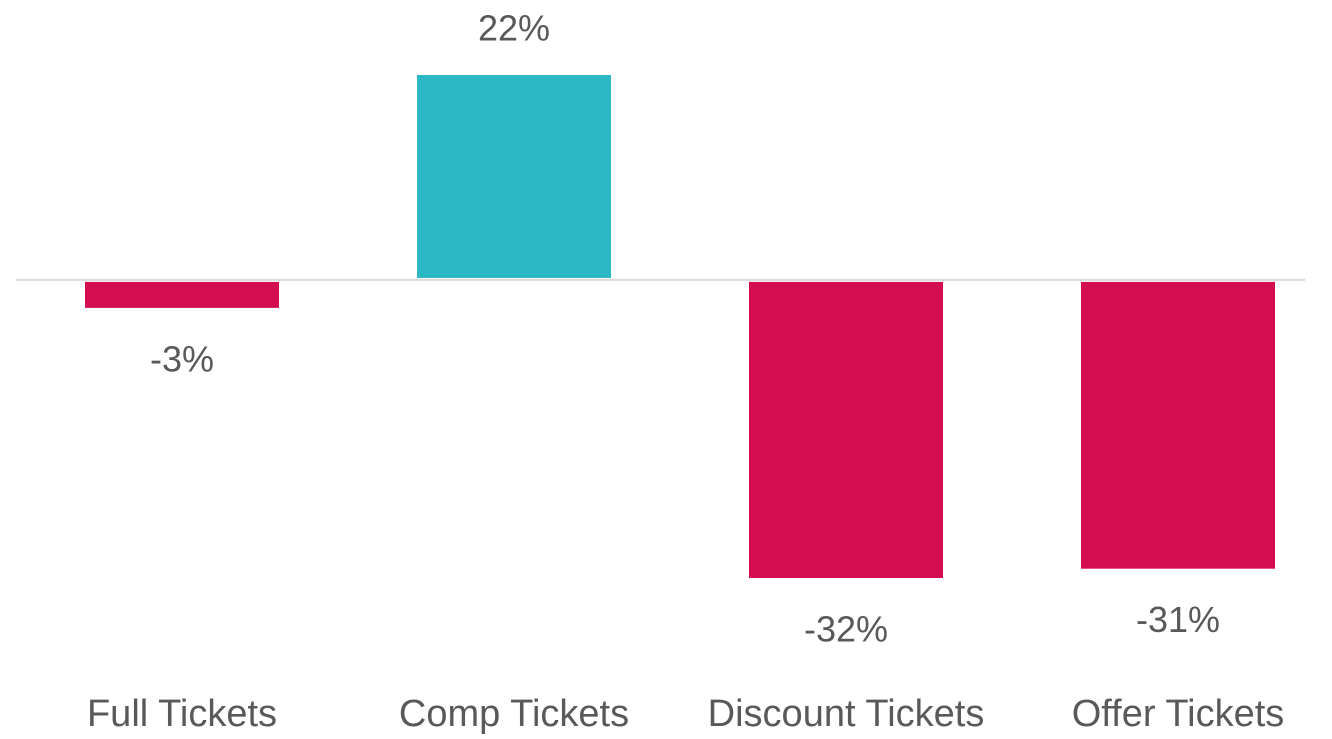  I want to click on value-label: -31%, so click(1178, 619).